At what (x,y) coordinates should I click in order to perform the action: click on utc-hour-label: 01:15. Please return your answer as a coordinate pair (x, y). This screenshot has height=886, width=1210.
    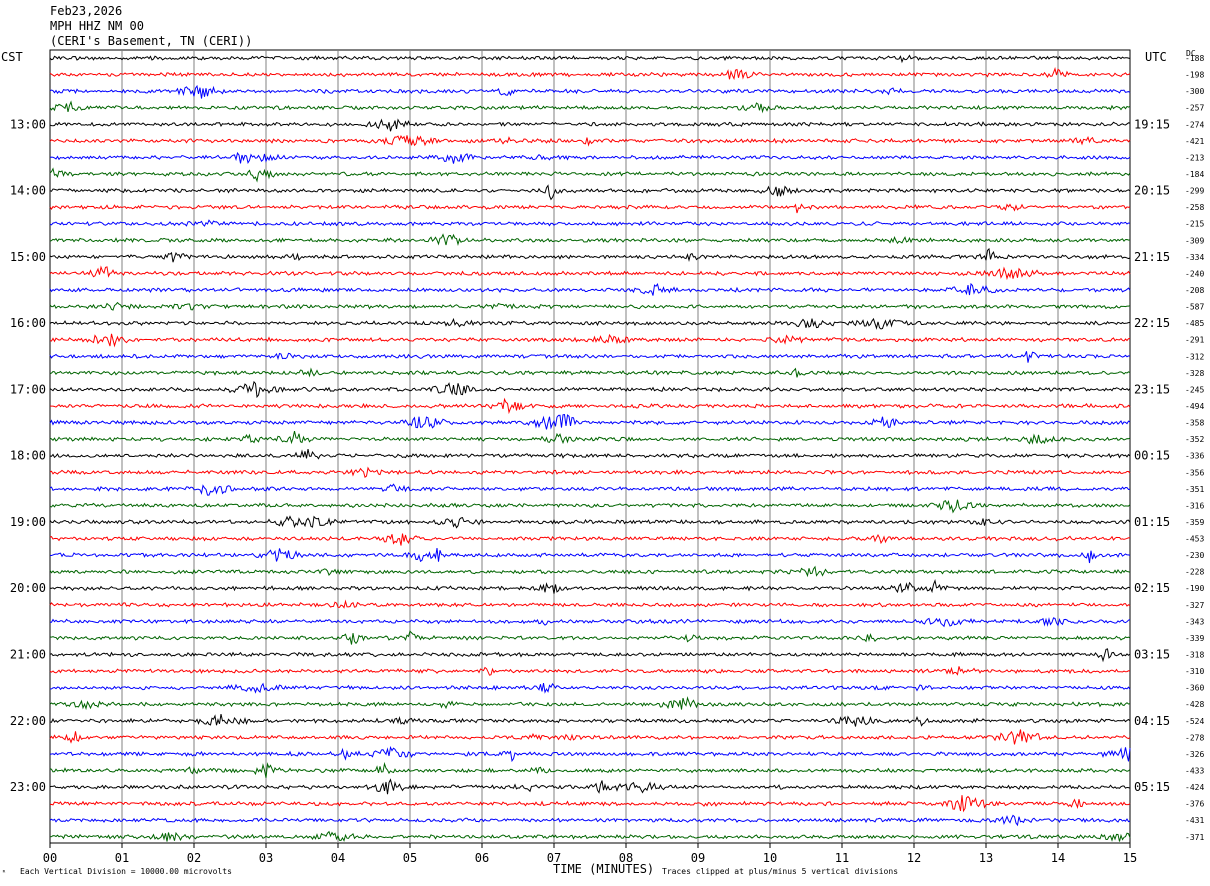
    Looking at the image, I should click on (1152, 522).